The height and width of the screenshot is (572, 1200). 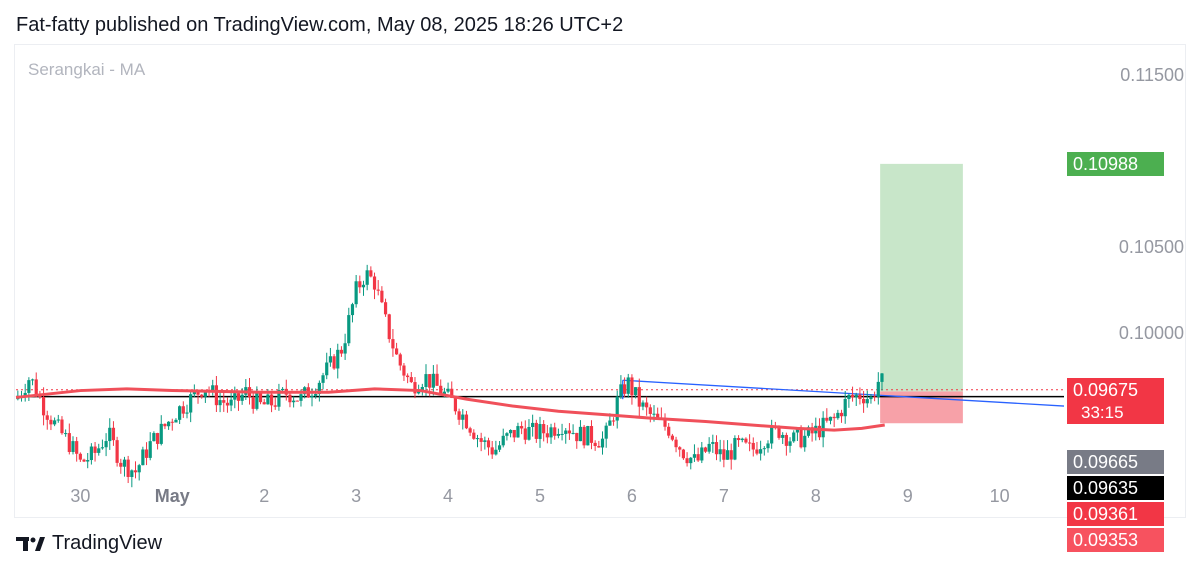 I want to click on footer-brand: TradingView, so click(x=89, y=543).